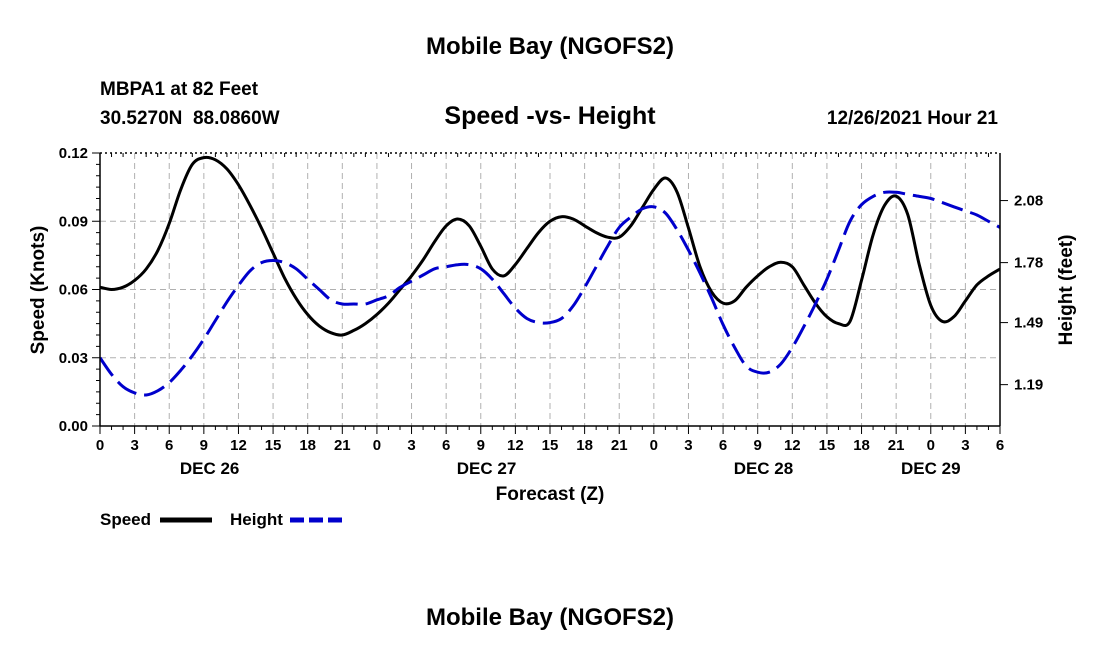  What do you see at coordinates (550, 46) in the screenshot?
I see `page-title: Mobile Bay (NGOFS2)` at bounding box center [550, 46].